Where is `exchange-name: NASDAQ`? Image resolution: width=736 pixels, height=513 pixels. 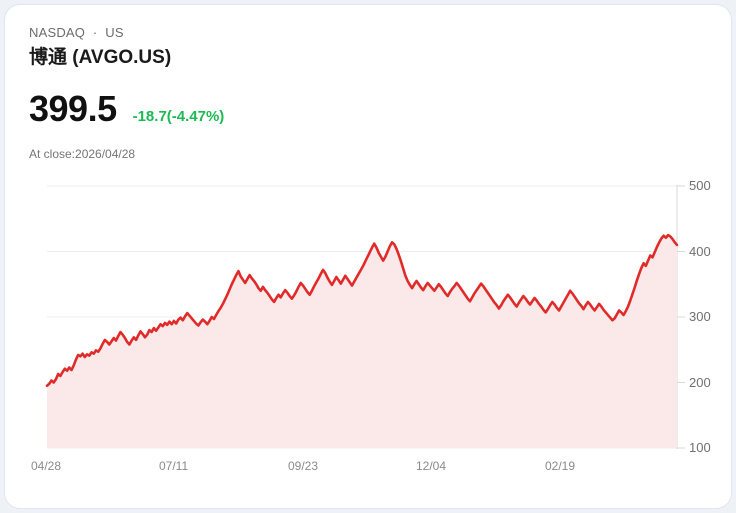
exchange-name: NASDAQ is located at coordinates (57, 32).